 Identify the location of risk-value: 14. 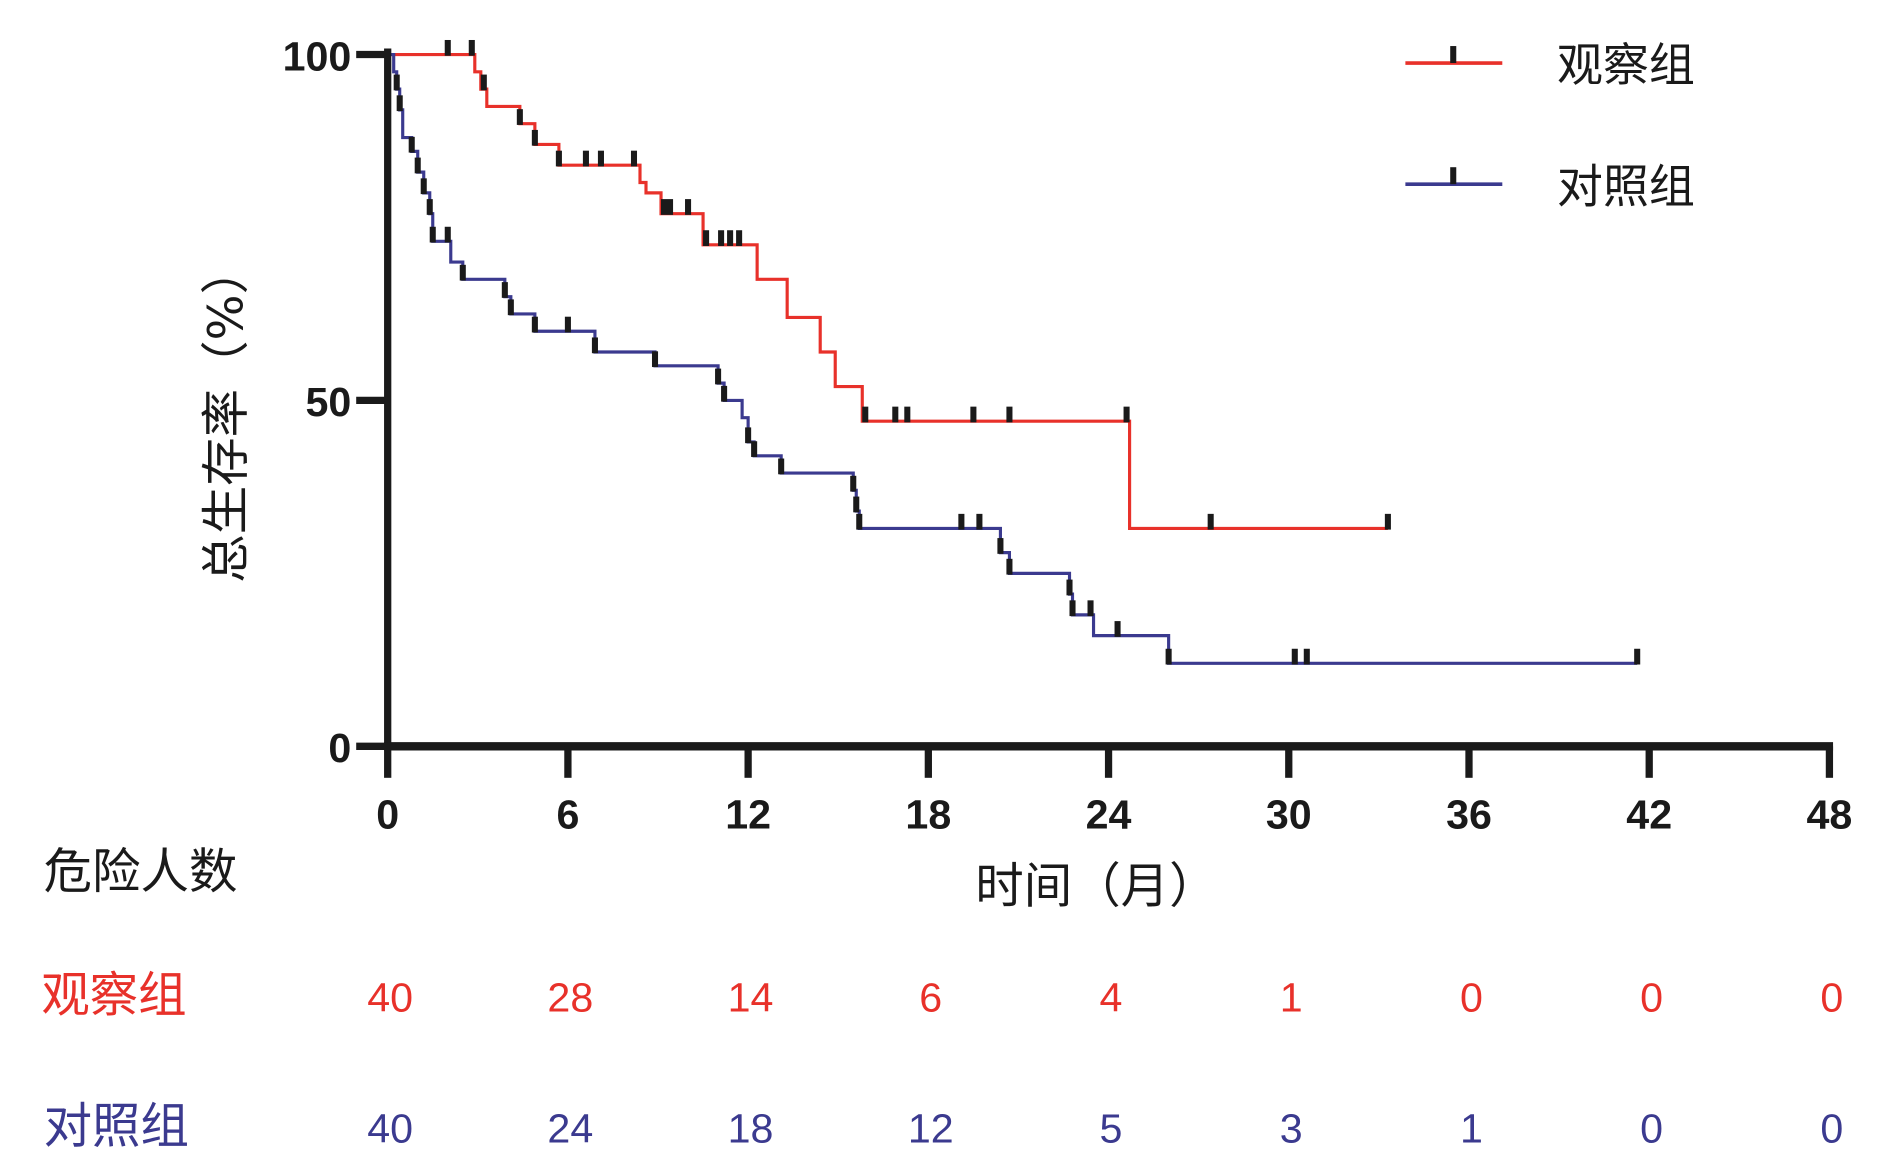
(751, 998).